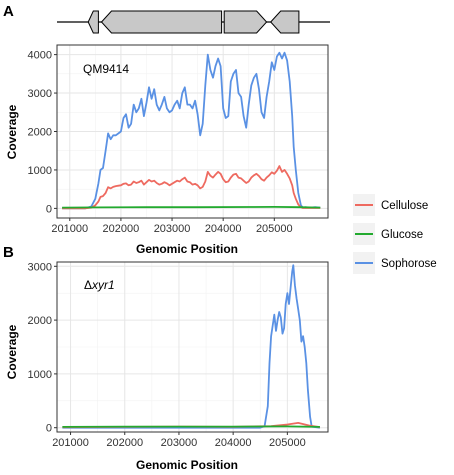  I want to click on panel-b-xtick-label: 205000, so click(287, 443).